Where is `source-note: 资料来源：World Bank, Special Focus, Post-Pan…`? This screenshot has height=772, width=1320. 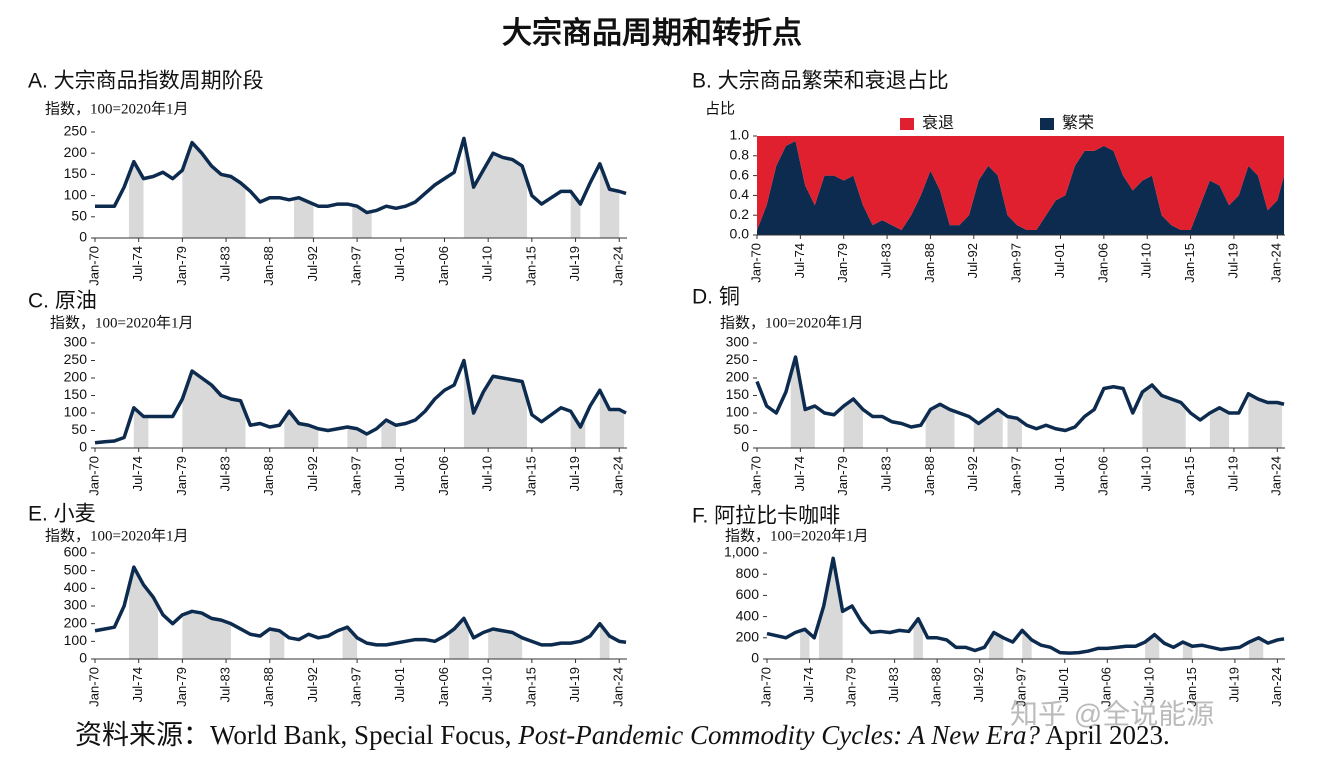 source-note: 资料来源：World Bank, Special Focus, Post-Pan… is located at coordinates (622, 735).